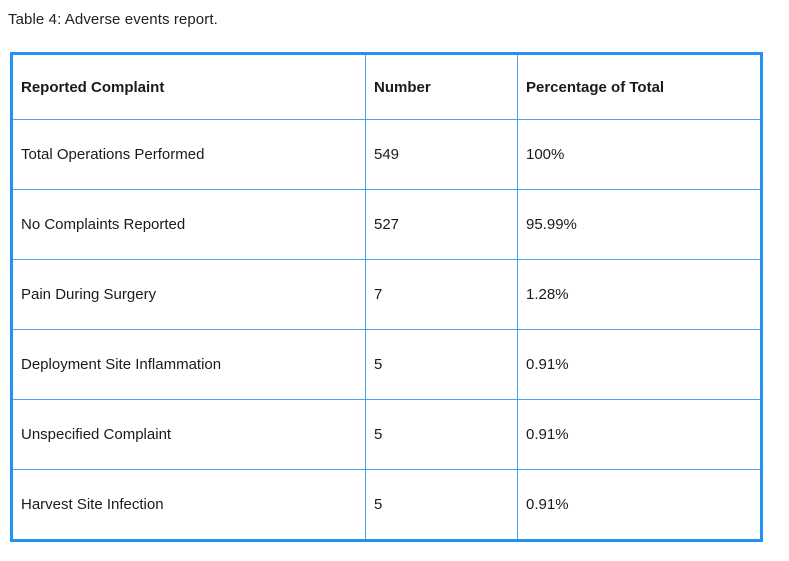 This screenshot has width=789, height=561. What do you see at coordinates (188, 294) in the screenshot?
I see `cell-complaint: Pain During Surgery` at bounding box center [188, 294].